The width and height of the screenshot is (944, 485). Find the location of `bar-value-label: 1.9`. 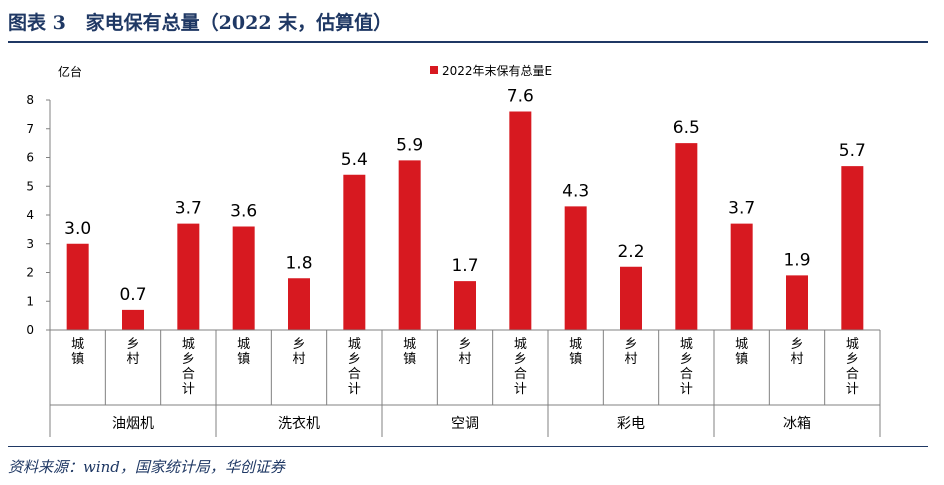

bar-value-label: 1.9 is located at coordinates (796, 260).